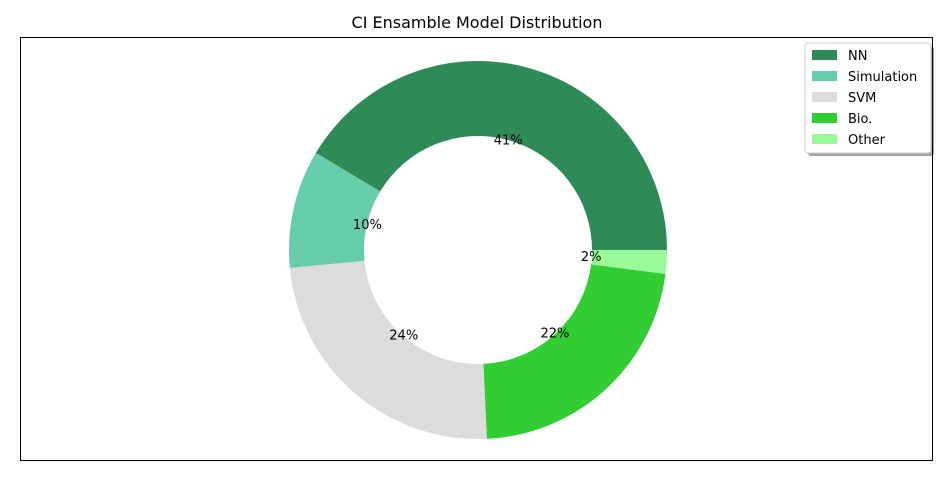  I want to click on pct-label-3: 22%, so click(554, 333).